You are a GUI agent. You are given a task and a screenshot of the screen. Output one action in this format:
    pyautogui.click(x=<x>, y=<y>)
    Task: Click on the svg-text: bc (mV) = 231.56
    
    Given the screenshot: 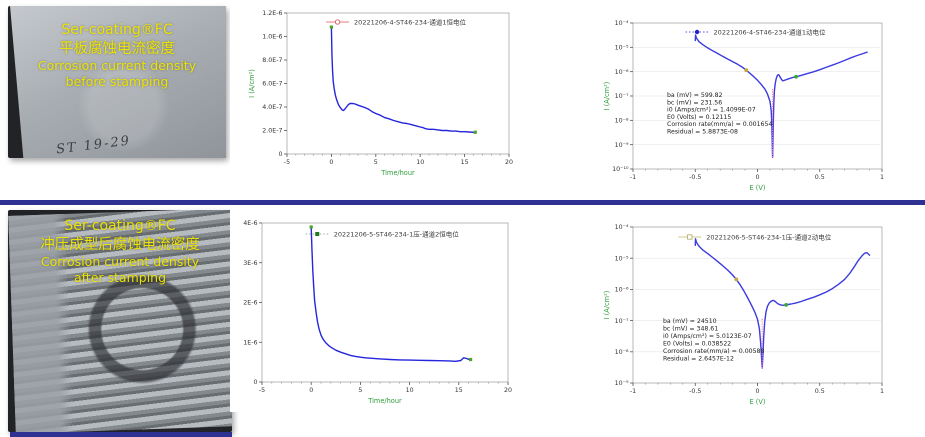 What is the action you would take?
    pyautogui.click(x=694, y=102)
    